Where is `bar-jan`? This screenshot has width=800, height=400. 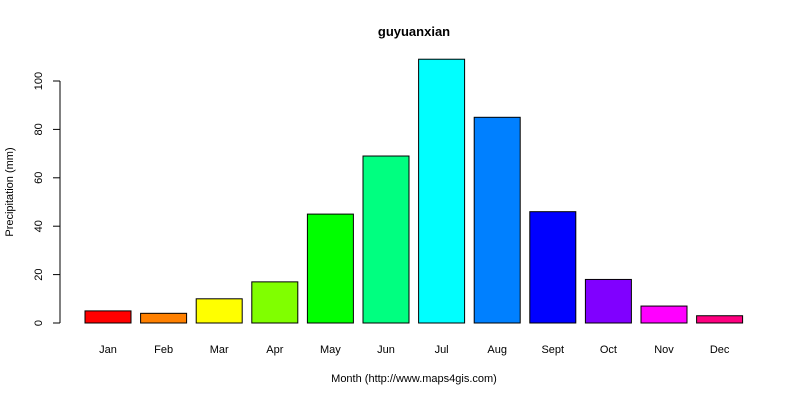 bar-jan is located at coordinates (108, 317).